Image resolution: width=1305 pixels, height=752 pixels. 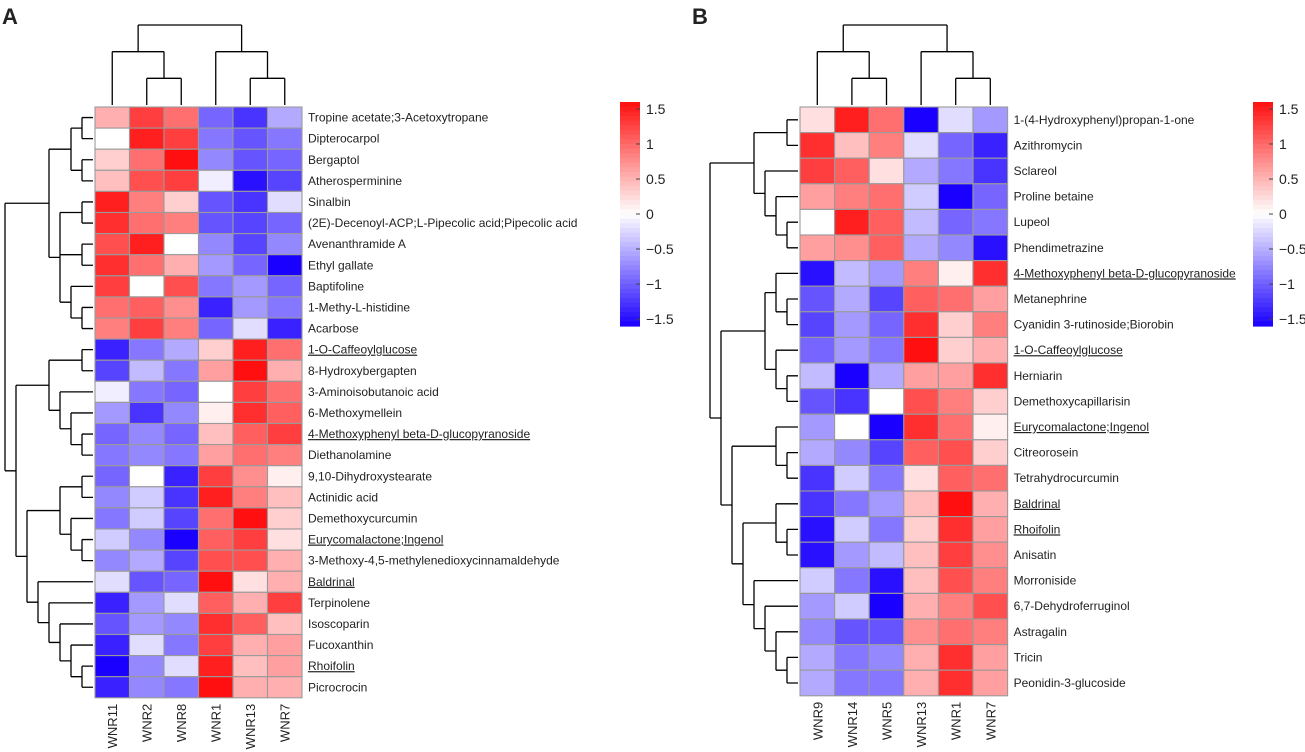 I want to click on panel-label-a: A, so click(x=10, y=16).